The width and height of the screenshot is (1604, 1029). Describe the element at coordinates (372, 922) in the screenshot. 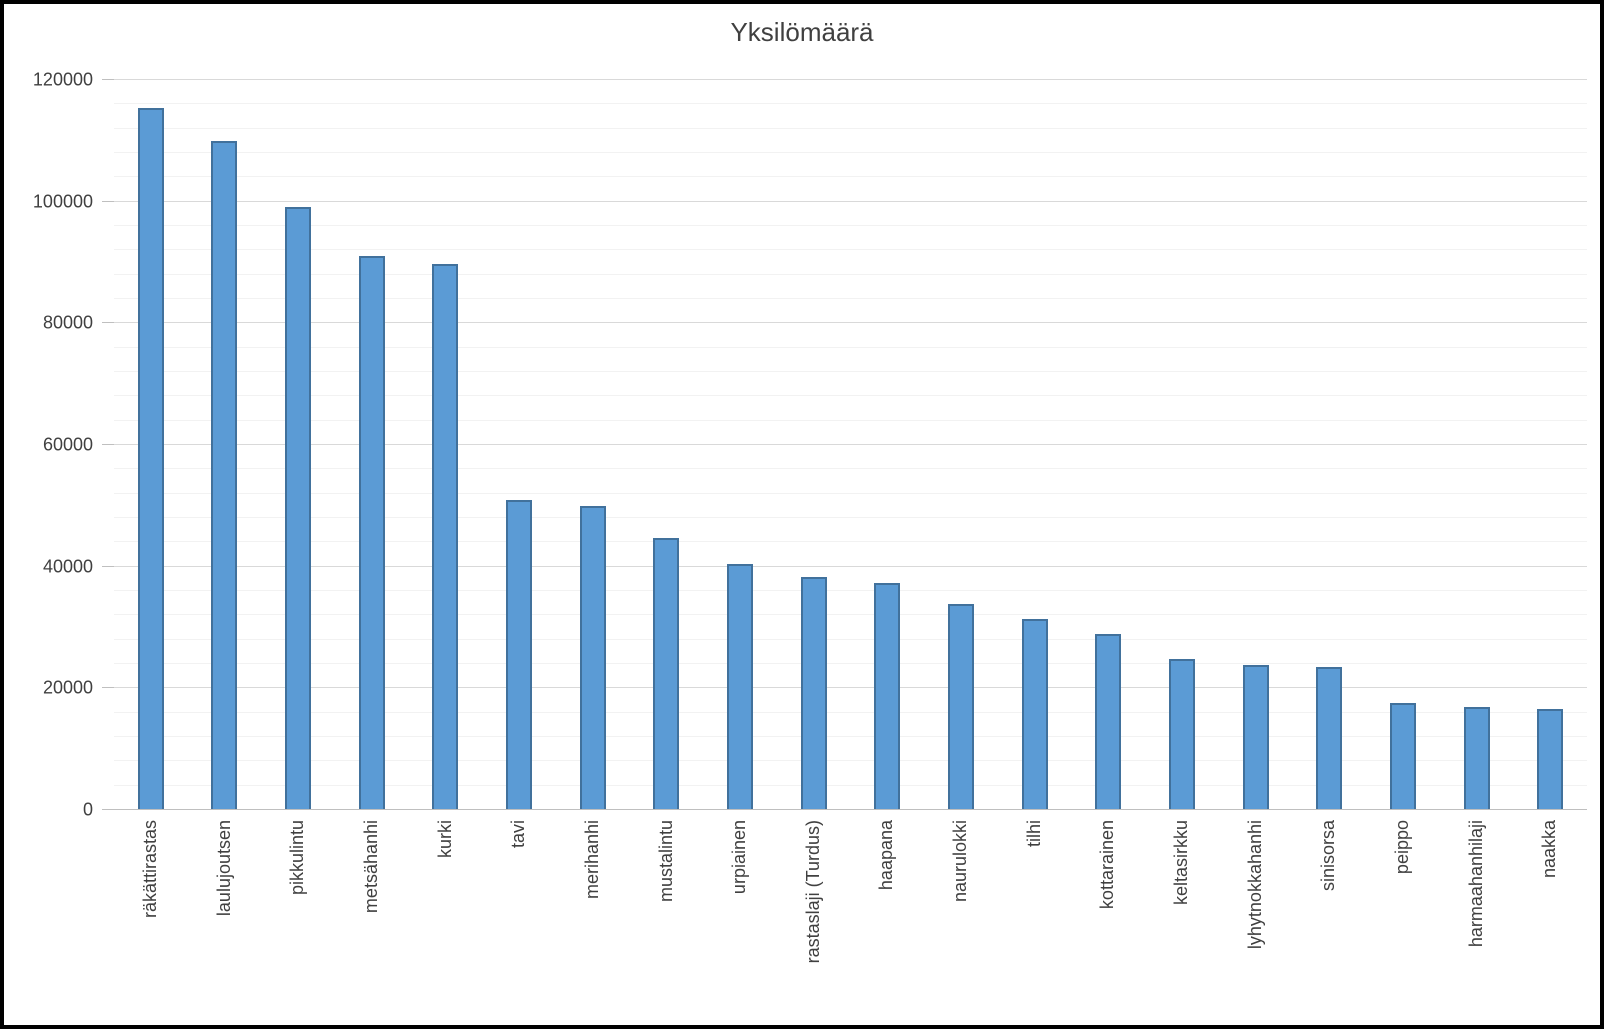

I see `x-label-slot: metsähanhi` at that location.